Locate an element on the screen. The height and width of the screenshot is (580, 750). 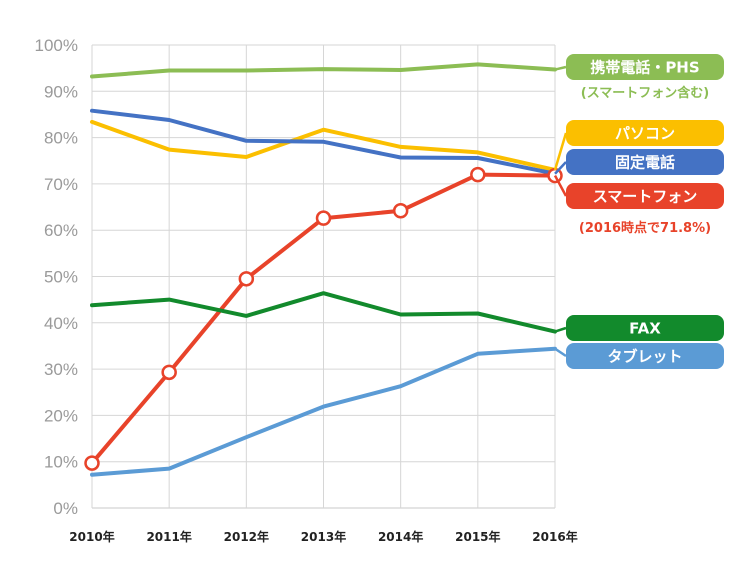
y-tick-label: 30% is located at coordinates (61, 369).